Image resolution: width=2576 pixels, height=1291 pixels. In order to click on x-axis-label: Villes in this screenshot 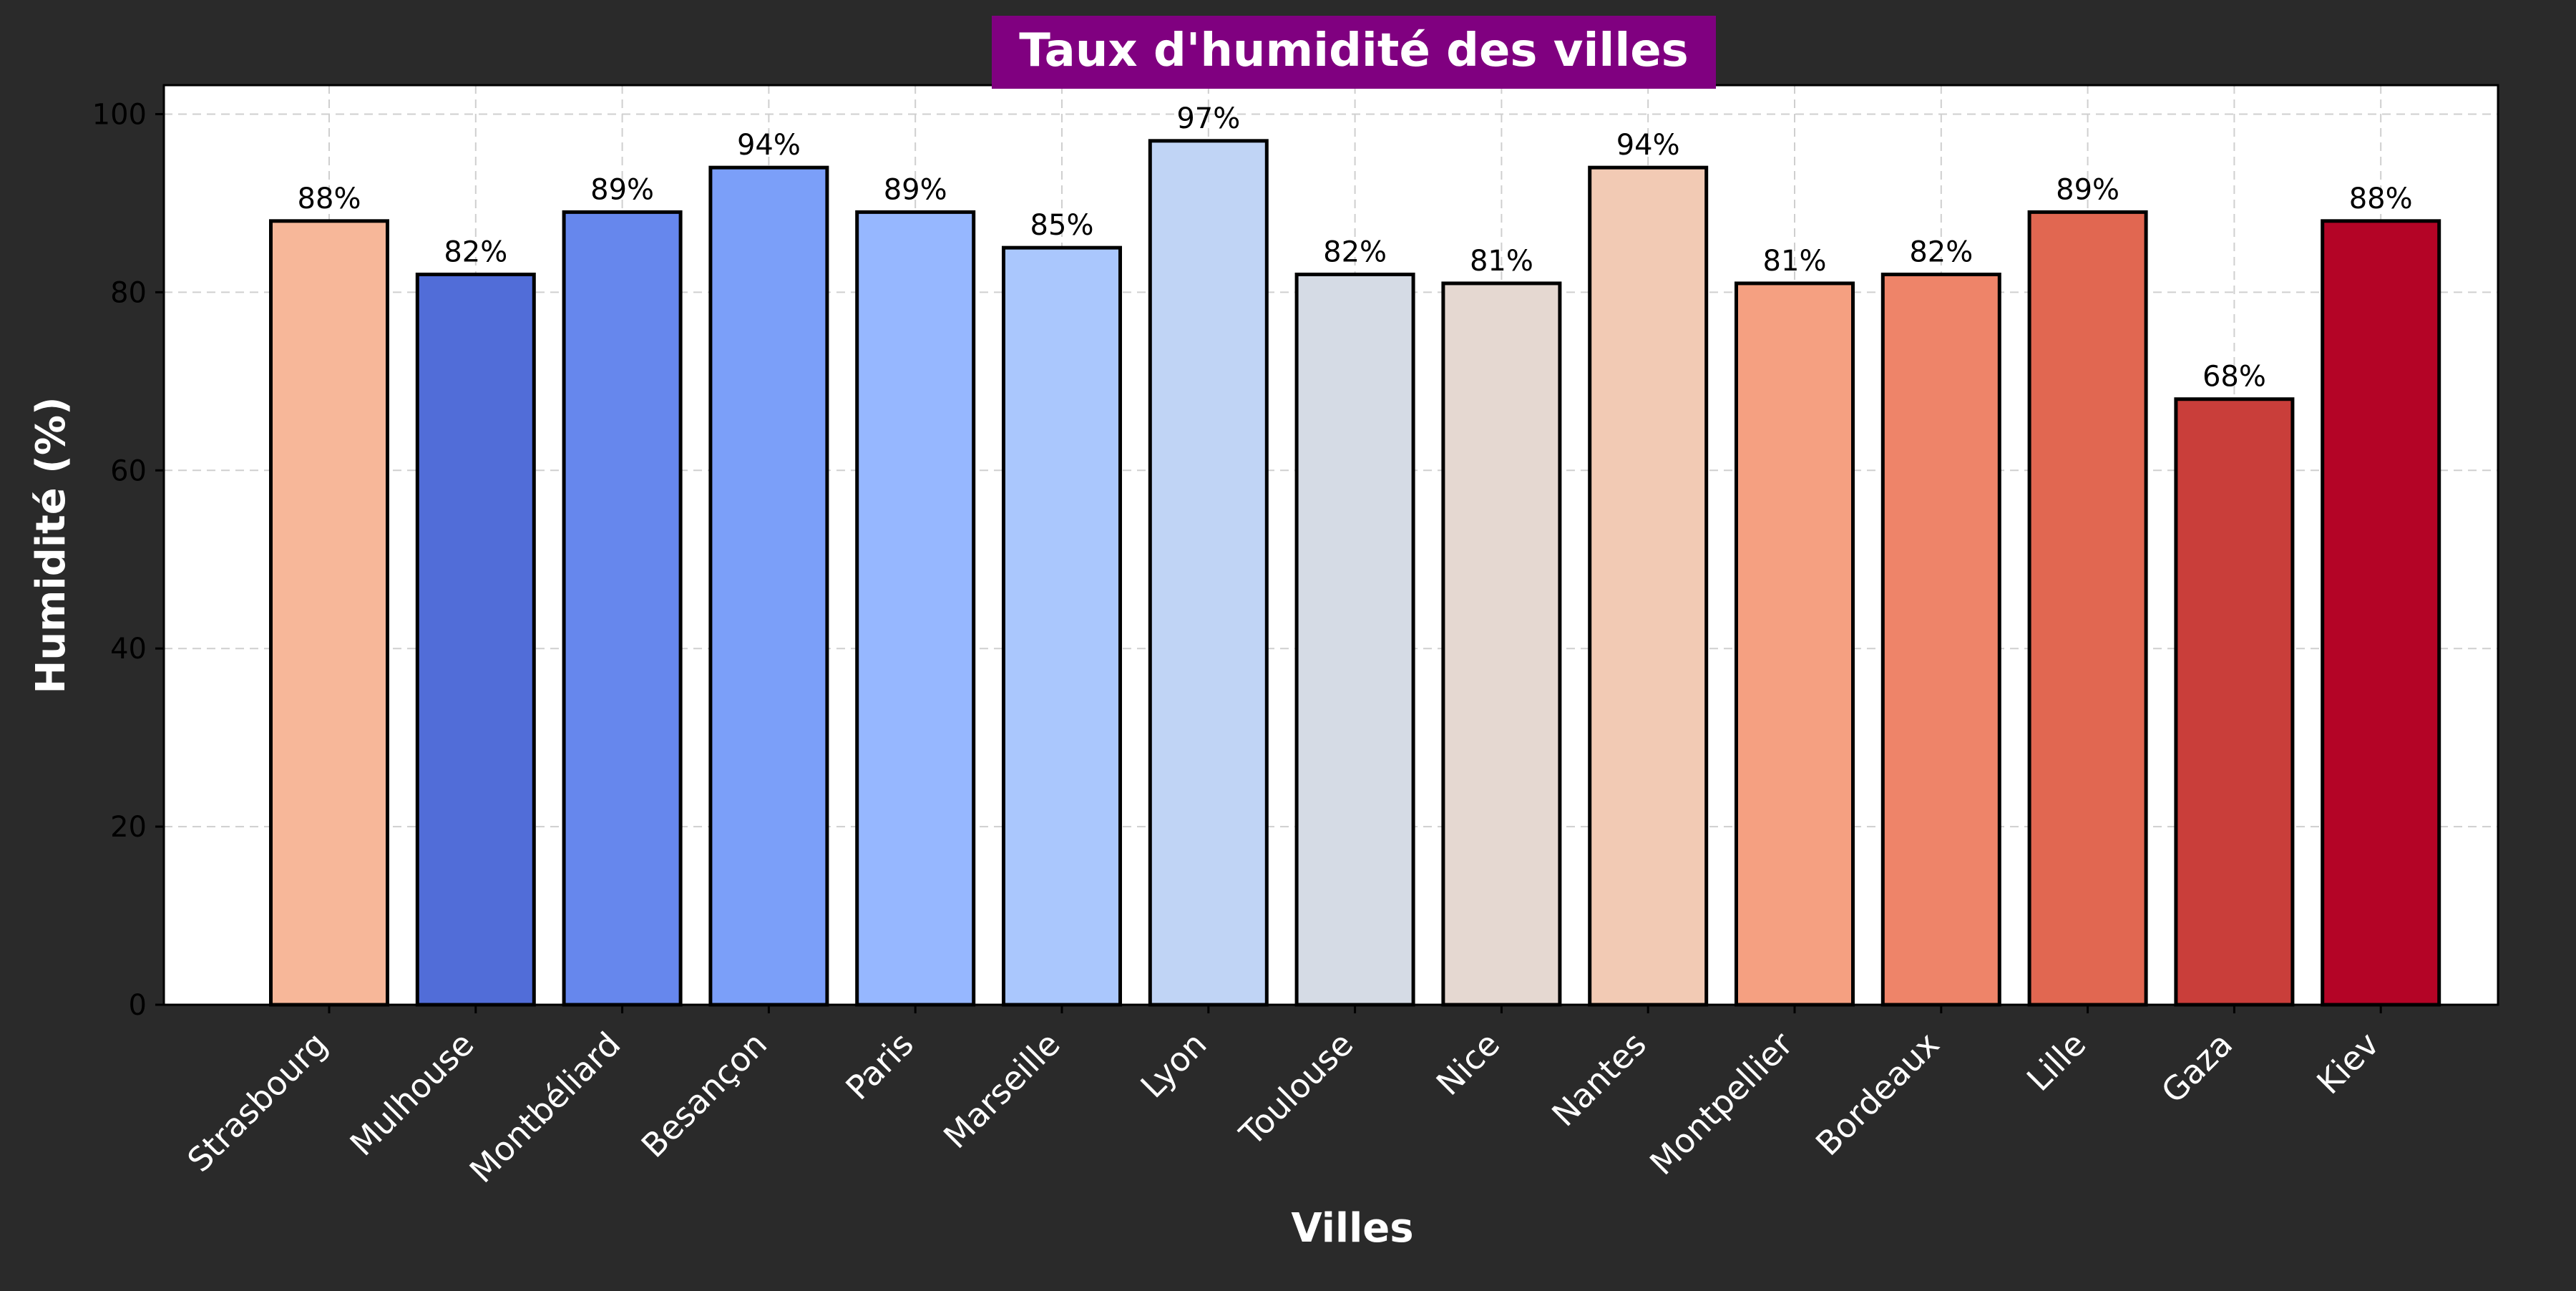, I will do `click(1352, 1228)`.